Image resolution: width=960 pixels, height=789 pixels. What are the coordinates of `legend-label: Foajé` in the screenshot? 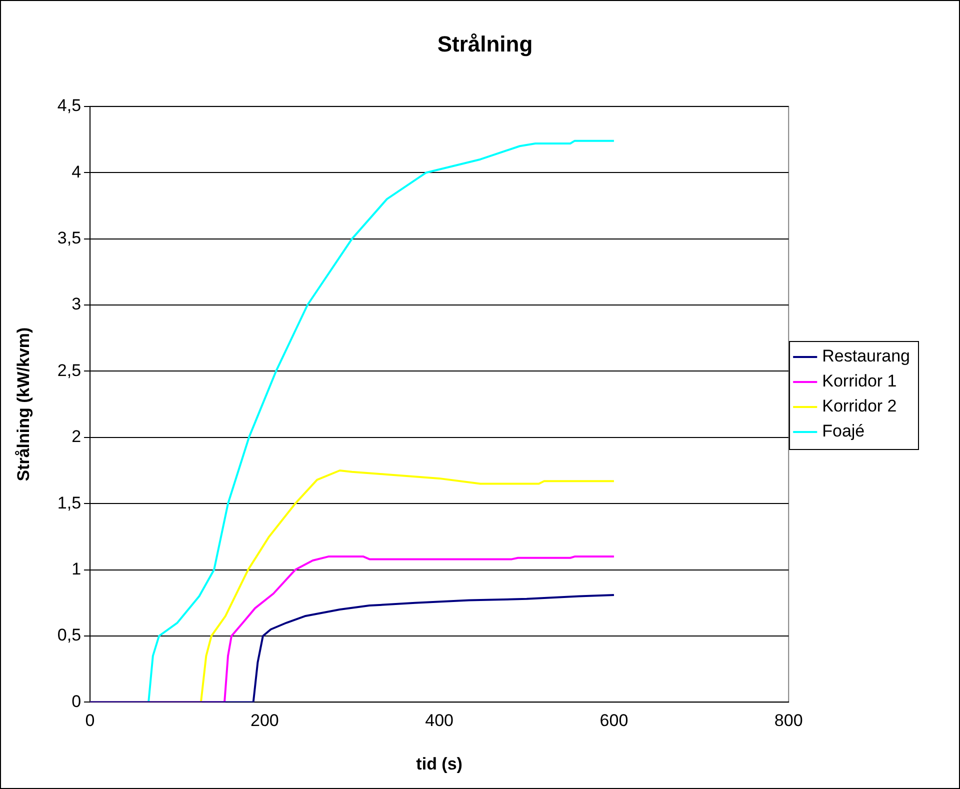 It's located at (843, 431).